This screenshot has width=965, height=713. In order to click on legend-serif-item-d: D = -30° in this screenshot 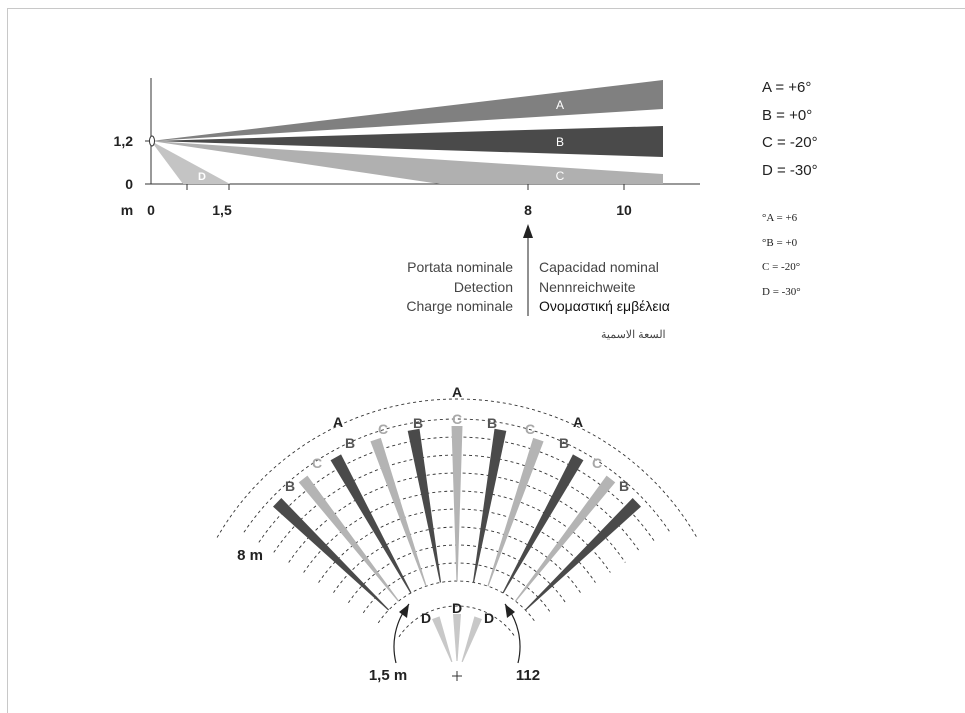, I will do `click(781, 291)`.